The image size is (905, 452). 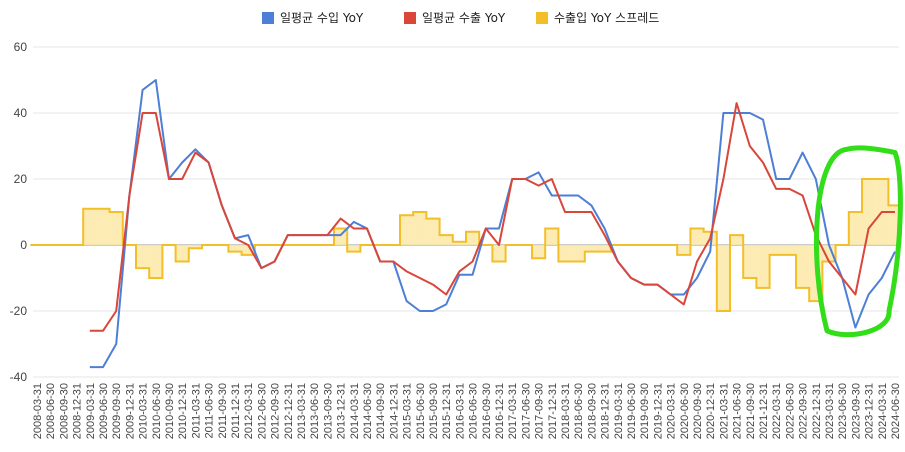 What do you see at coordinates (553, 411) in the screenshot?
I see `x-tick-label: 2017-12-31` at bounding box center [553, 411].